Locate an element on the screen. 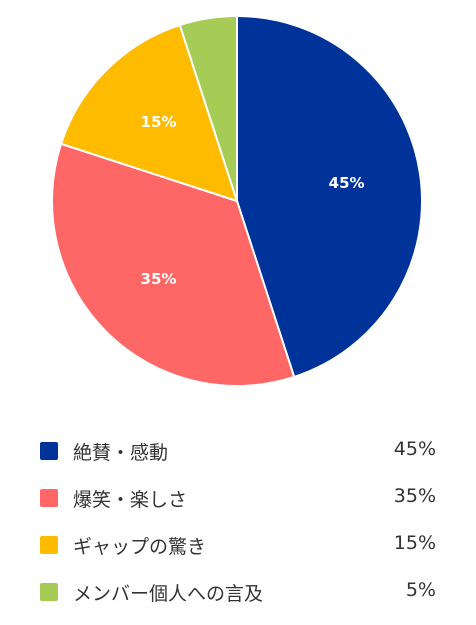 The image size is (476, 625). legend-value: 15% is located at coordinates (414, 543).